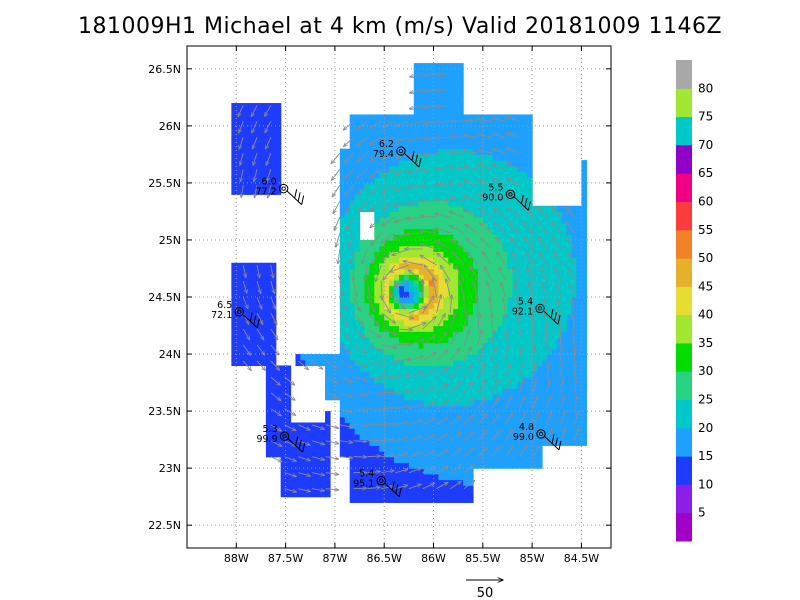 The image size is (800, 600). Describe the element at coordinates (522, 311) in the screenshot. I see `station-value-2: 92.1` at that location.